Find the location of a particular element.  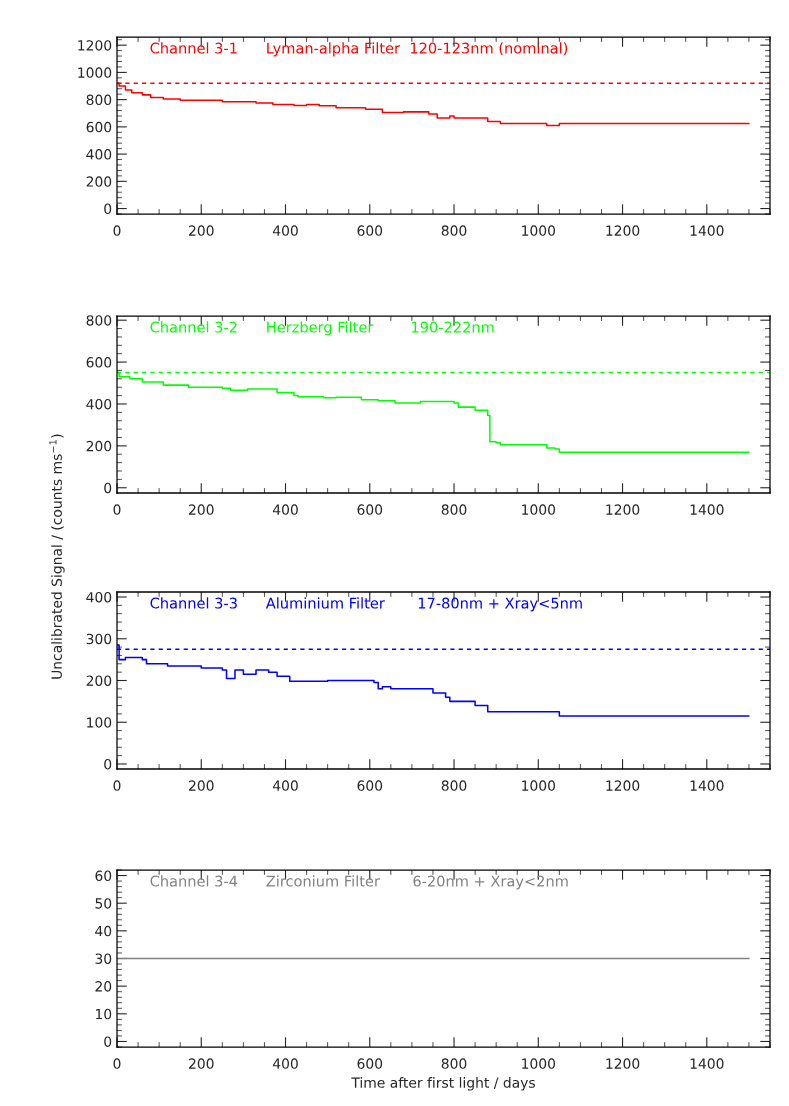

chart-title: Channel 3-2 Herzberg Filter 190-222nm is located at coordinates (322, 328).